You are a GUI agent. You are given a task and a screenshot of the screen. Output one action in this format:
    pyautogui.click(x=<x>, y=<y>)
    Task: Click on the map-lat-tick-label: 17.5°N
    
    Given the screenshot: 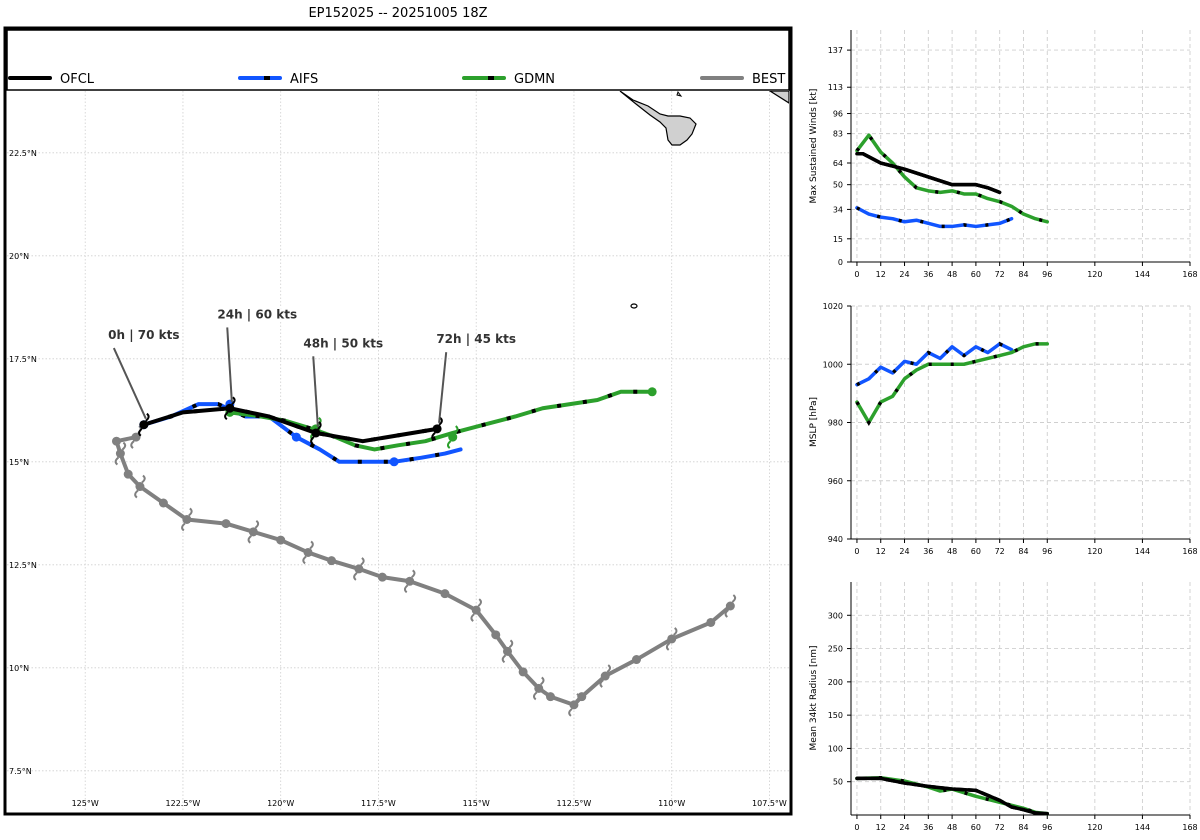 What is the action you would take?
    pyautogui.click(x=23, y=359)
    